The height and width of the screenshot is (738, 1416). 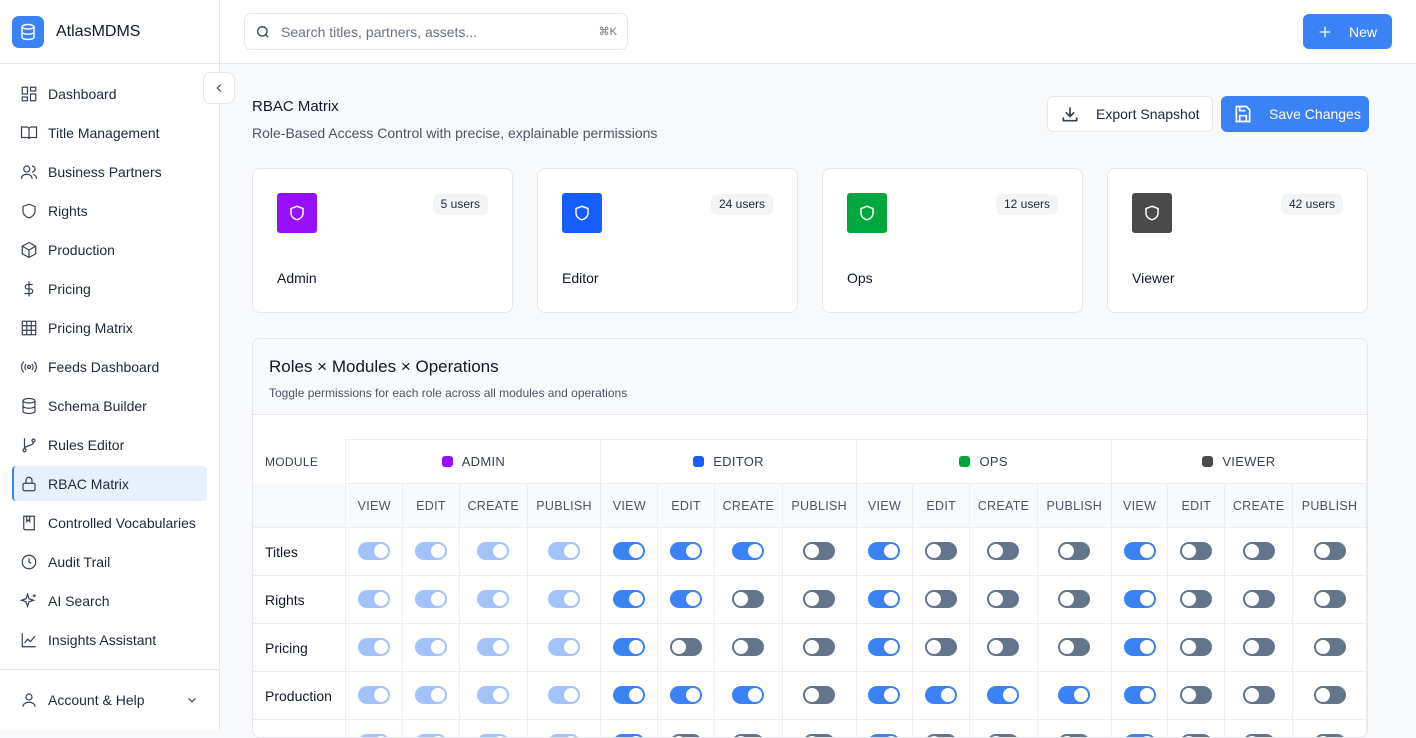 I want to click on permission-toggle-admin-create, so click(x=493, y=551).